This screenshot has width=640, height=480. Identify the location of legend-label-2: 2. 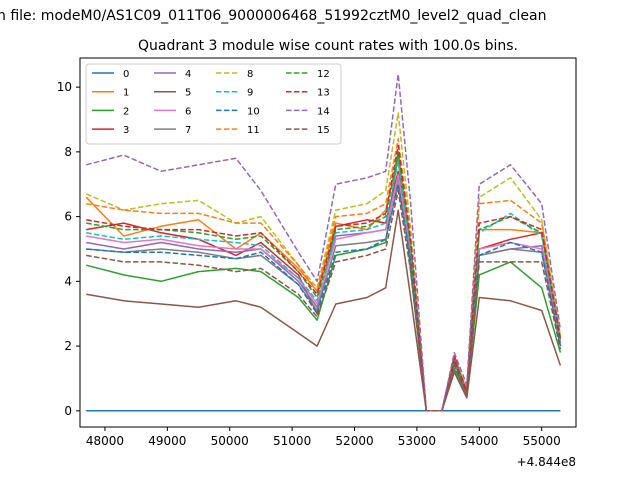
(126, 111).